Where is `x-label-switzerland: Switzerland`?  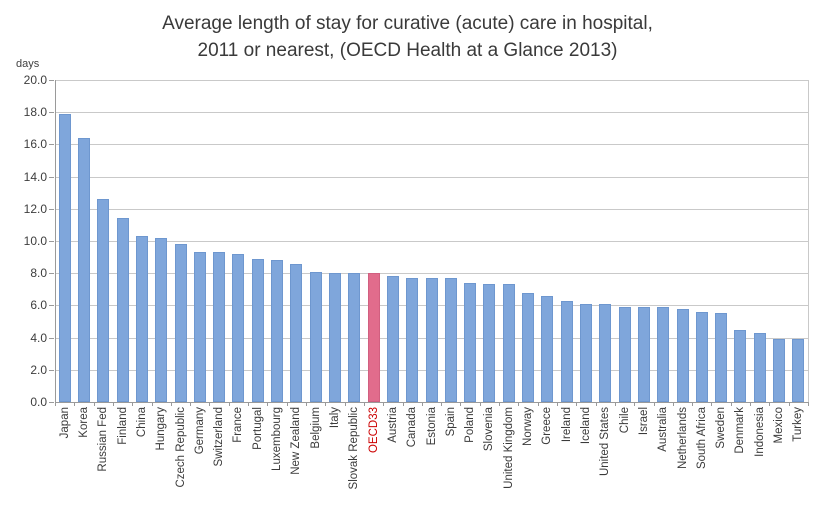
x-label-switzerland: Switzerland is located at coordinates (219, 437).